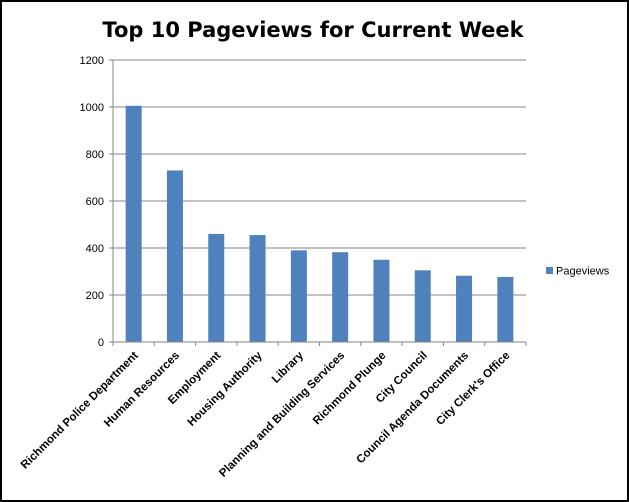 Image resolution: width=629 pixels, height=502 pixels. What do you see at coordinates (95, 296) in the screenshot?
I see `y-tick-label: 200` at bounding box center [95, 296].